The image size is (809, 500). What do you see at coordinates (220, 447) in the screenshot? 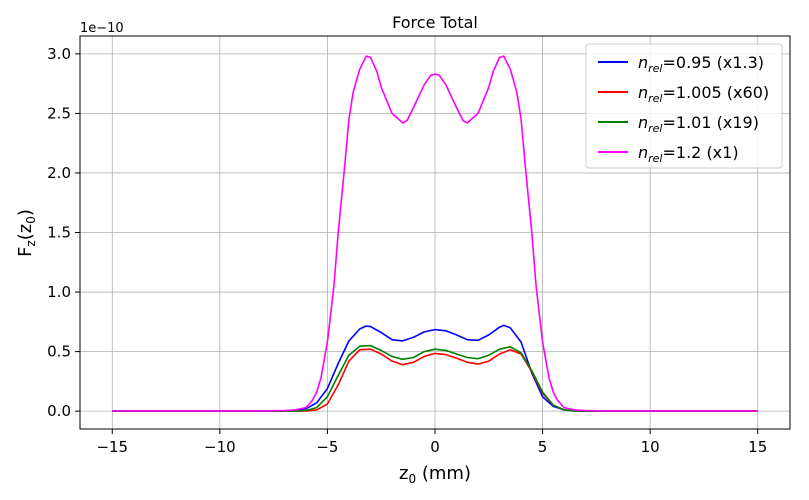
I see `x-tick-label: −10` at bounding box center [220, 447].